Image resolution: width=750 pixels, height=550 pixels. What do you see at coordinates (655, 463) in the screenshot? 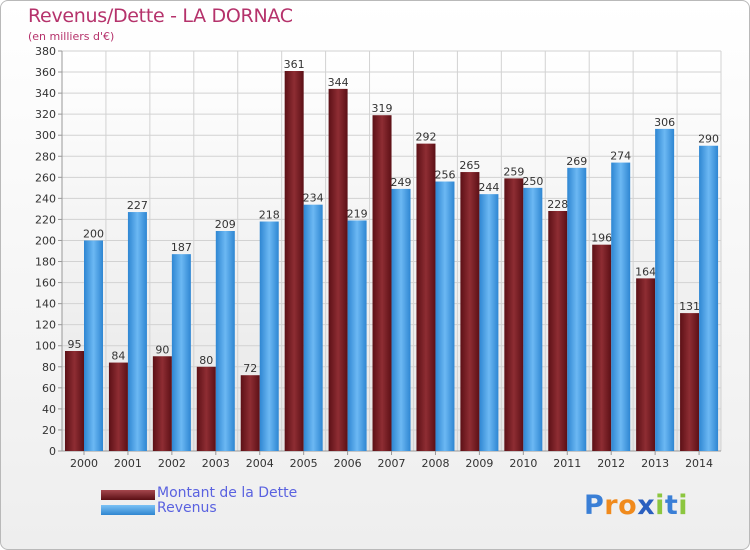
I see `x-tick-label: 2013` at bounding box center [655, 463].